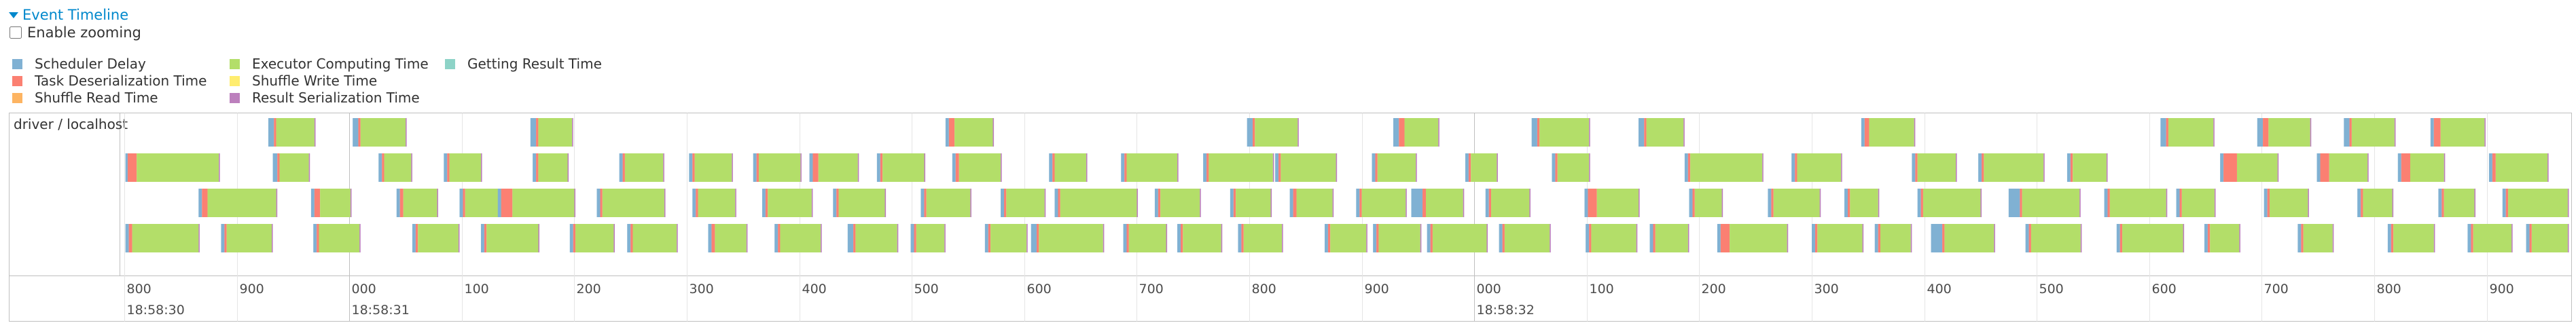 Image resolution: width=2576 pixels, height=323 pixels. I want to click on enable-zooming-checkbox, so click(16, 32).